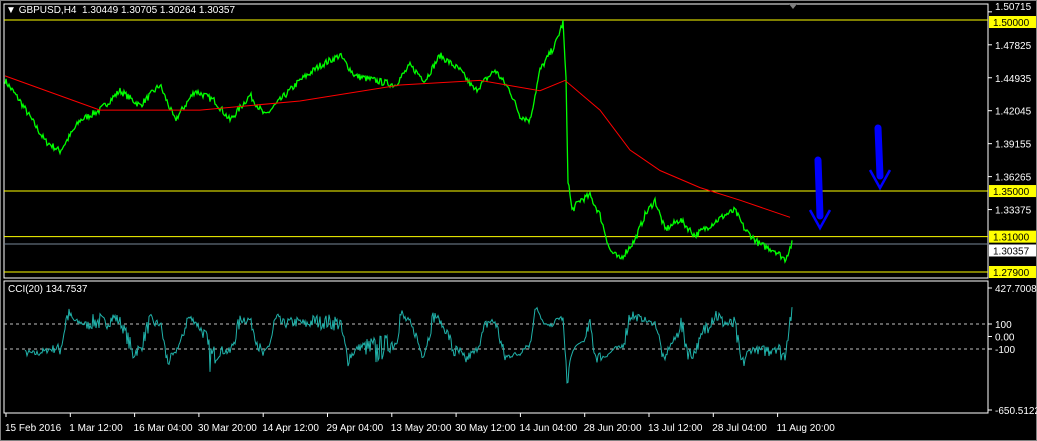  I want to click on current-price-label: 1.30357, so click(1011, 251).